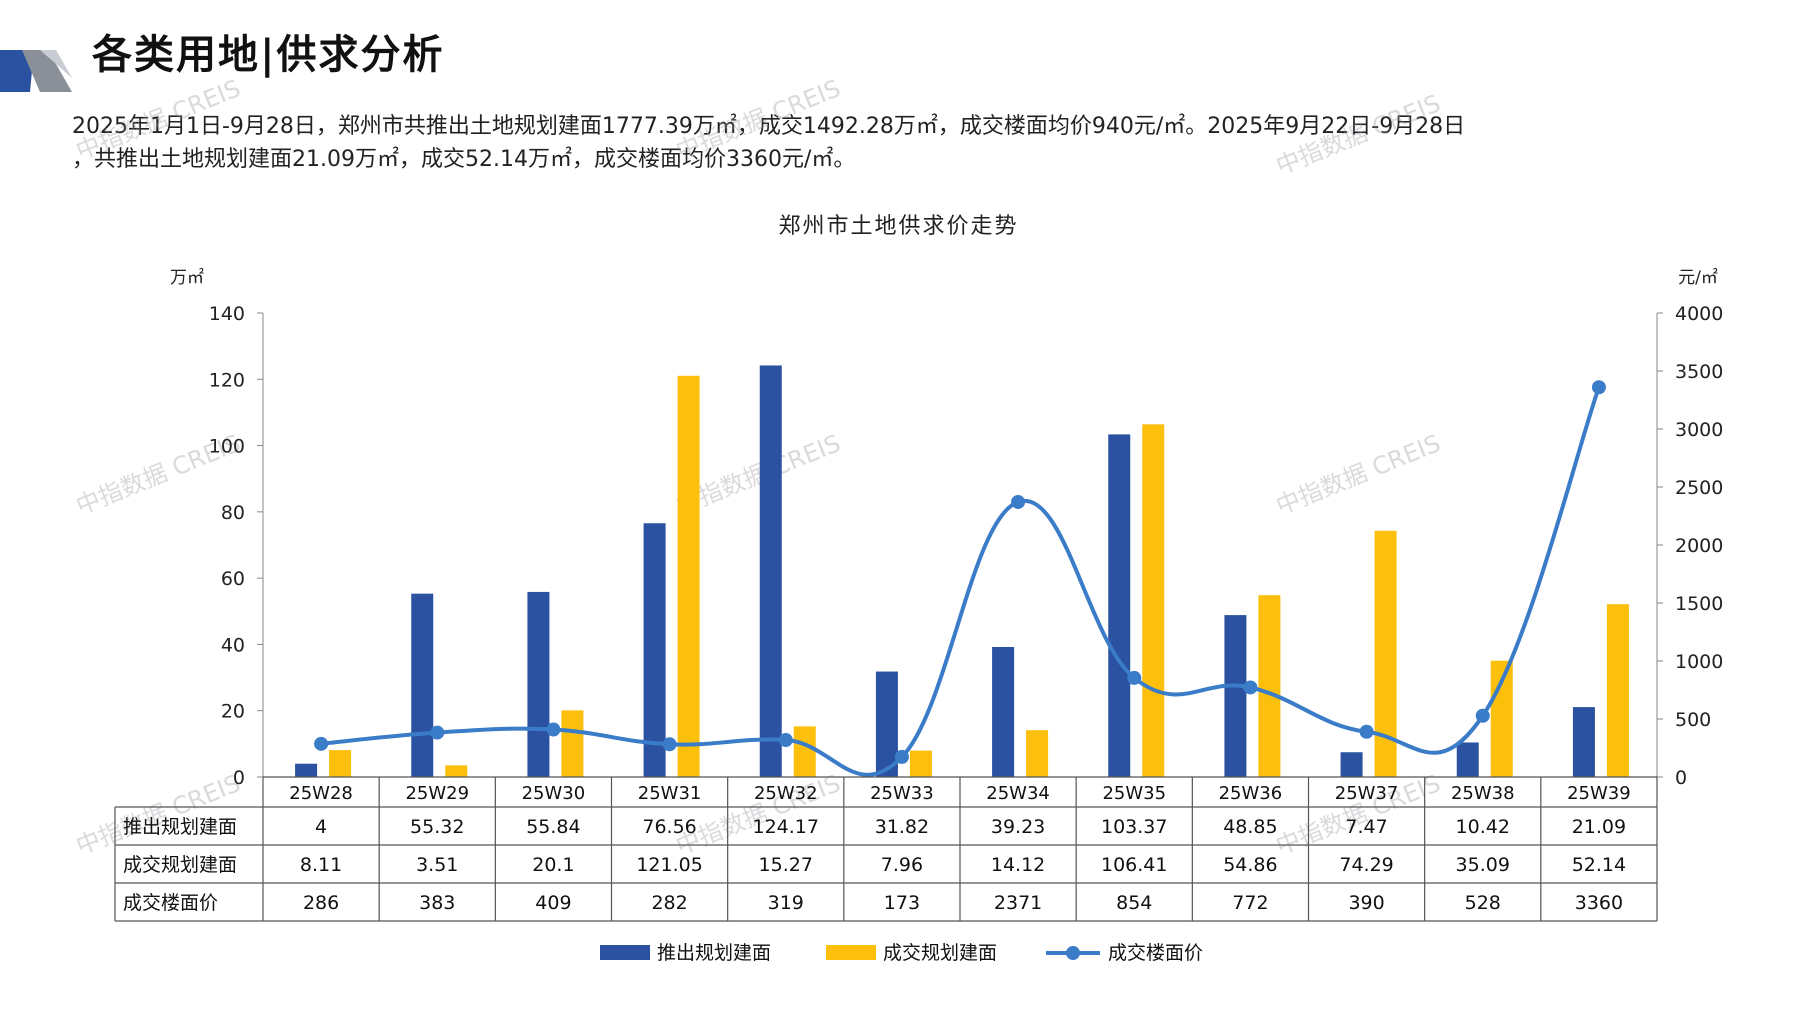 The image size is (1797, 1010). I want to click on table-cell: 8.11, so click(321, 865).